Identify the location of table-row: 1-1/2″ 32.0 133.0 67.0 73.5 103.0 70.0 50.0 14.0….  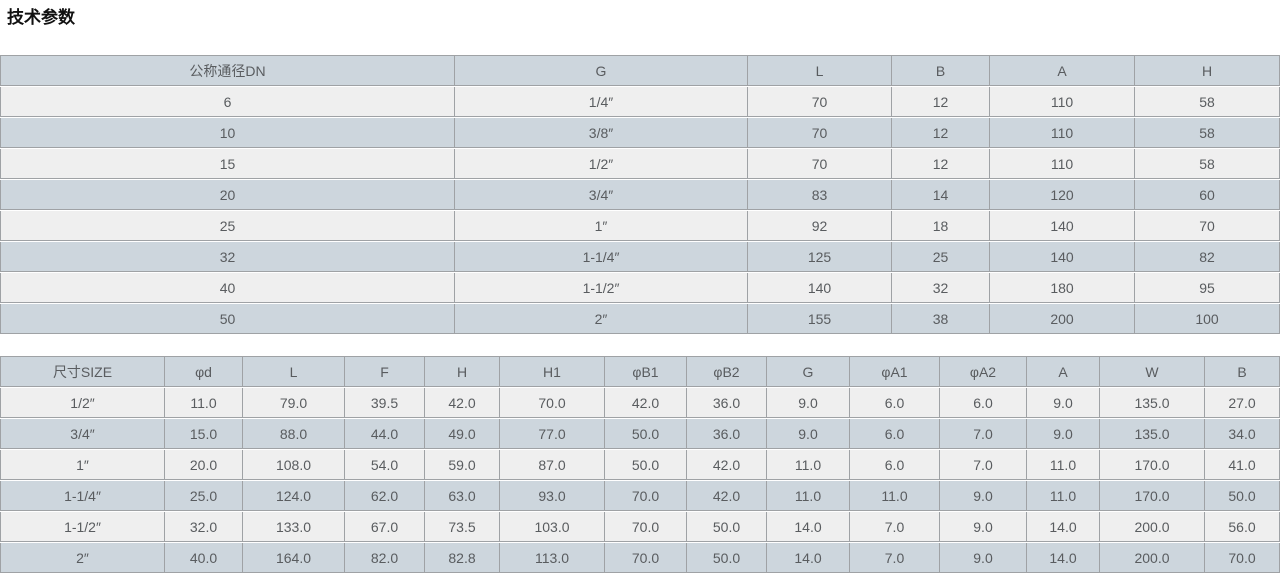
(640, 527).